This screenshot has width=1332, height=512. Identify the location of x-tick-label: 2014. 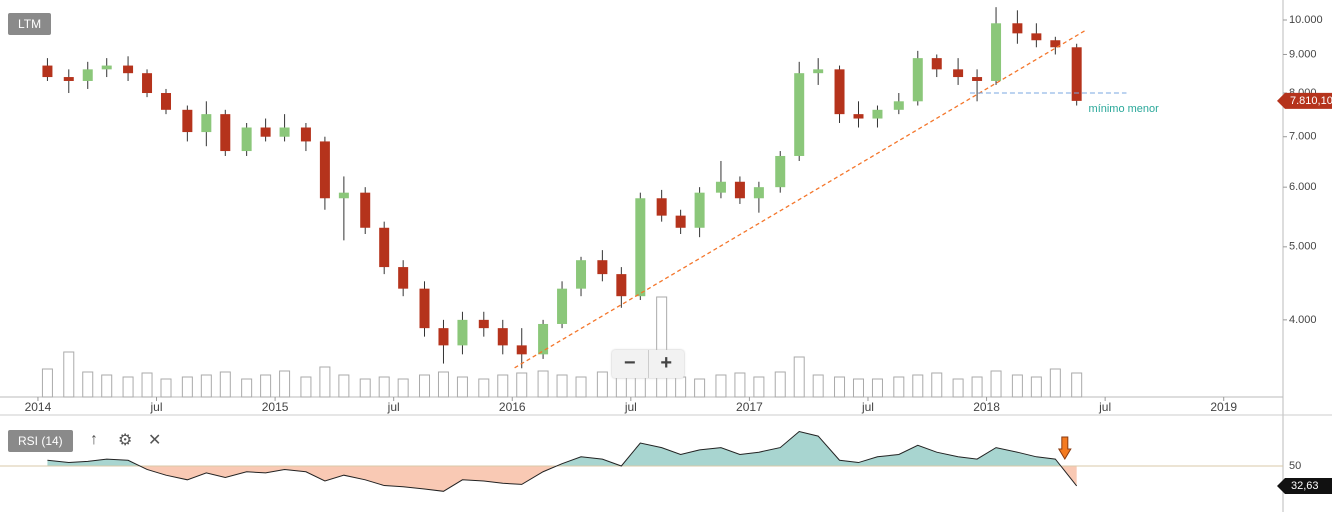
(38, 407).